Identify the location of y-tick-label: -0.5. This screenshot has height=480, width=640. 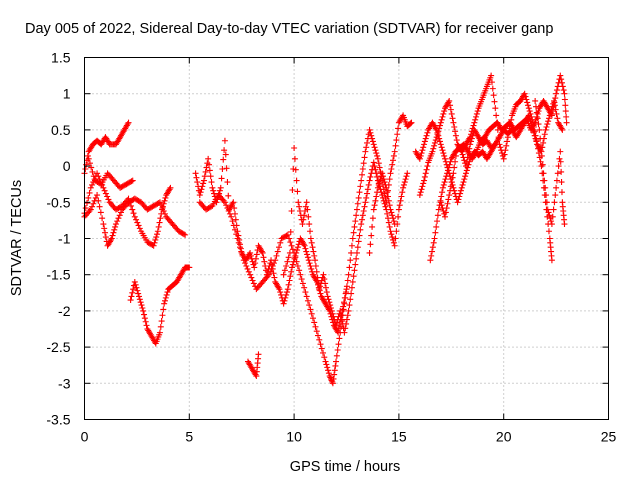
(58, 202).